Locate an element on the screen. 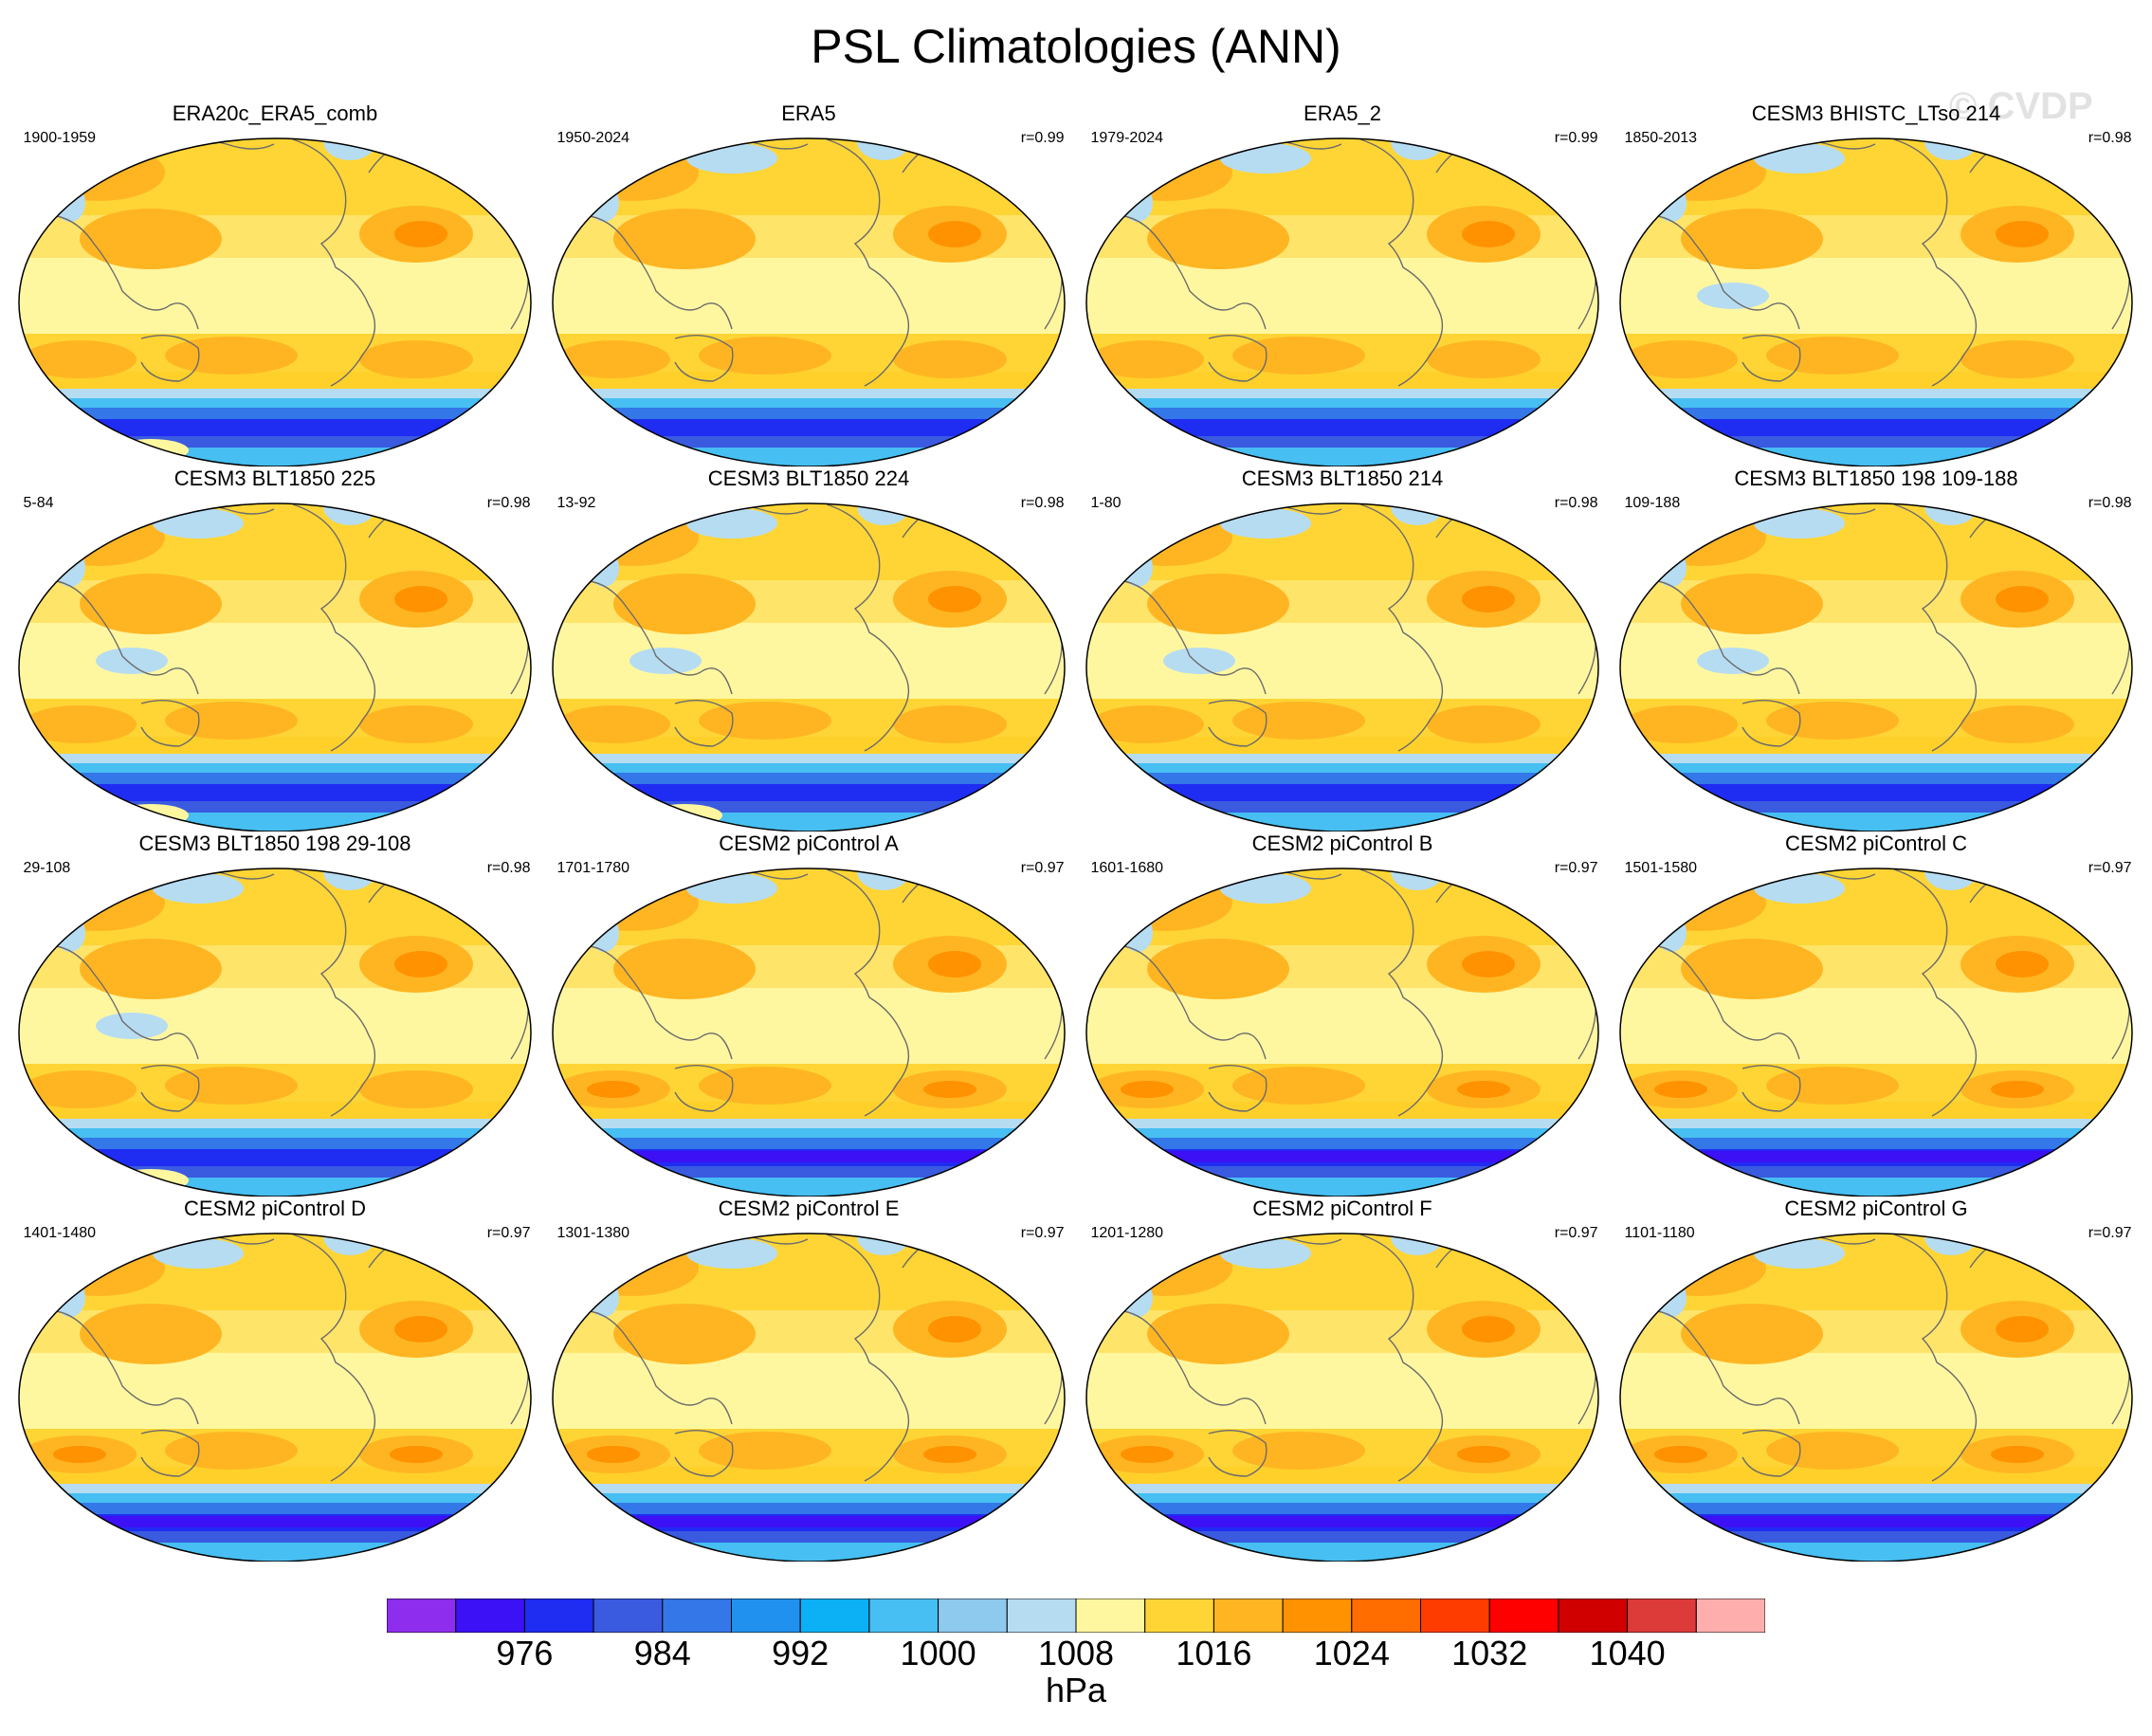 The image size is (2152, 1736). map-panel: CESM3 BLT1850 224 13-92 r=0.98 is located at coordinates (809, 648).